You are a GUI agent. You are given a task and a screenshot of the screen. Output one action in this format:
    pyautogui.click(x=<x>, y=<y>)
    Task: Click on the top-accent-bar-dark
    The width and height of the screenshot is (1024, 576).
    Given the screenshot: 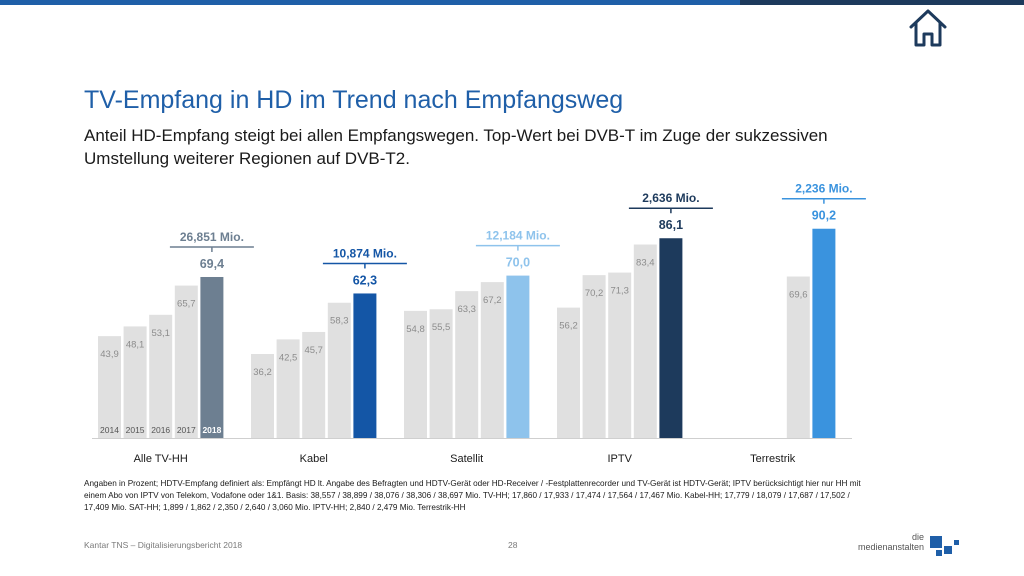 What is the action you would take?
    pyautogui.click(x=882, y=2)
    